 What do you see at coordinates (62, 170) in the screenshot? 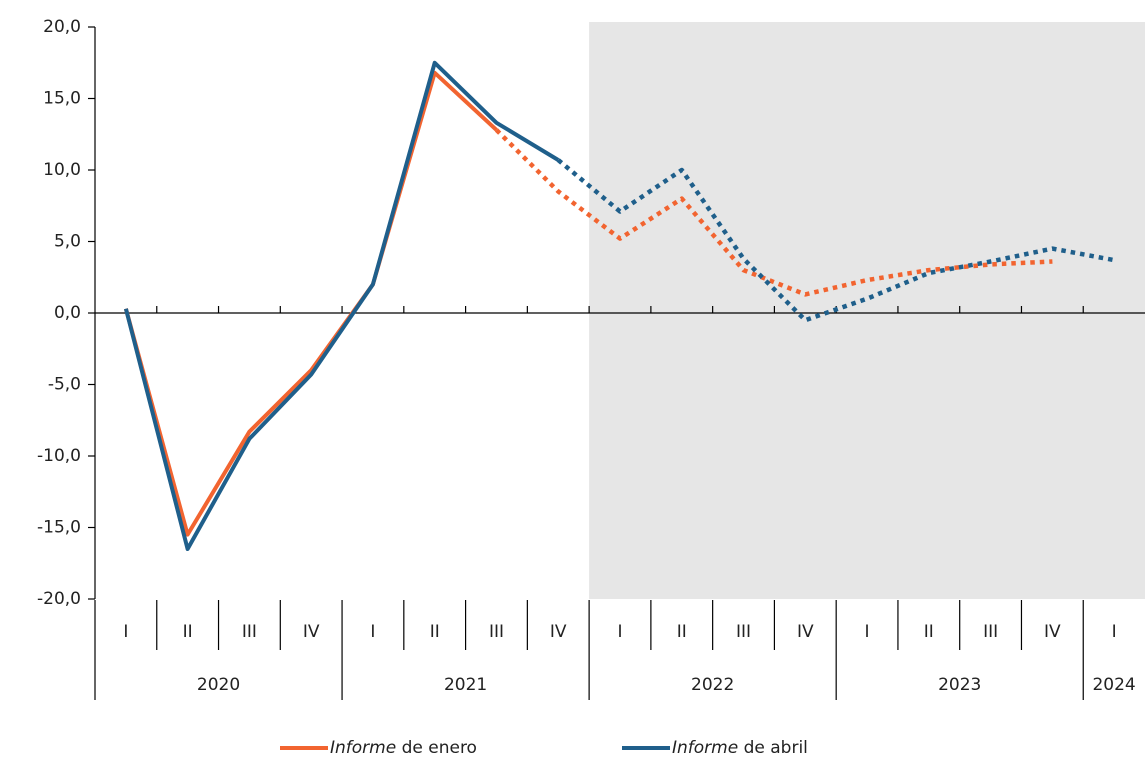
I see `y-tick-label: 10,0` at bounding box center [62, 170].